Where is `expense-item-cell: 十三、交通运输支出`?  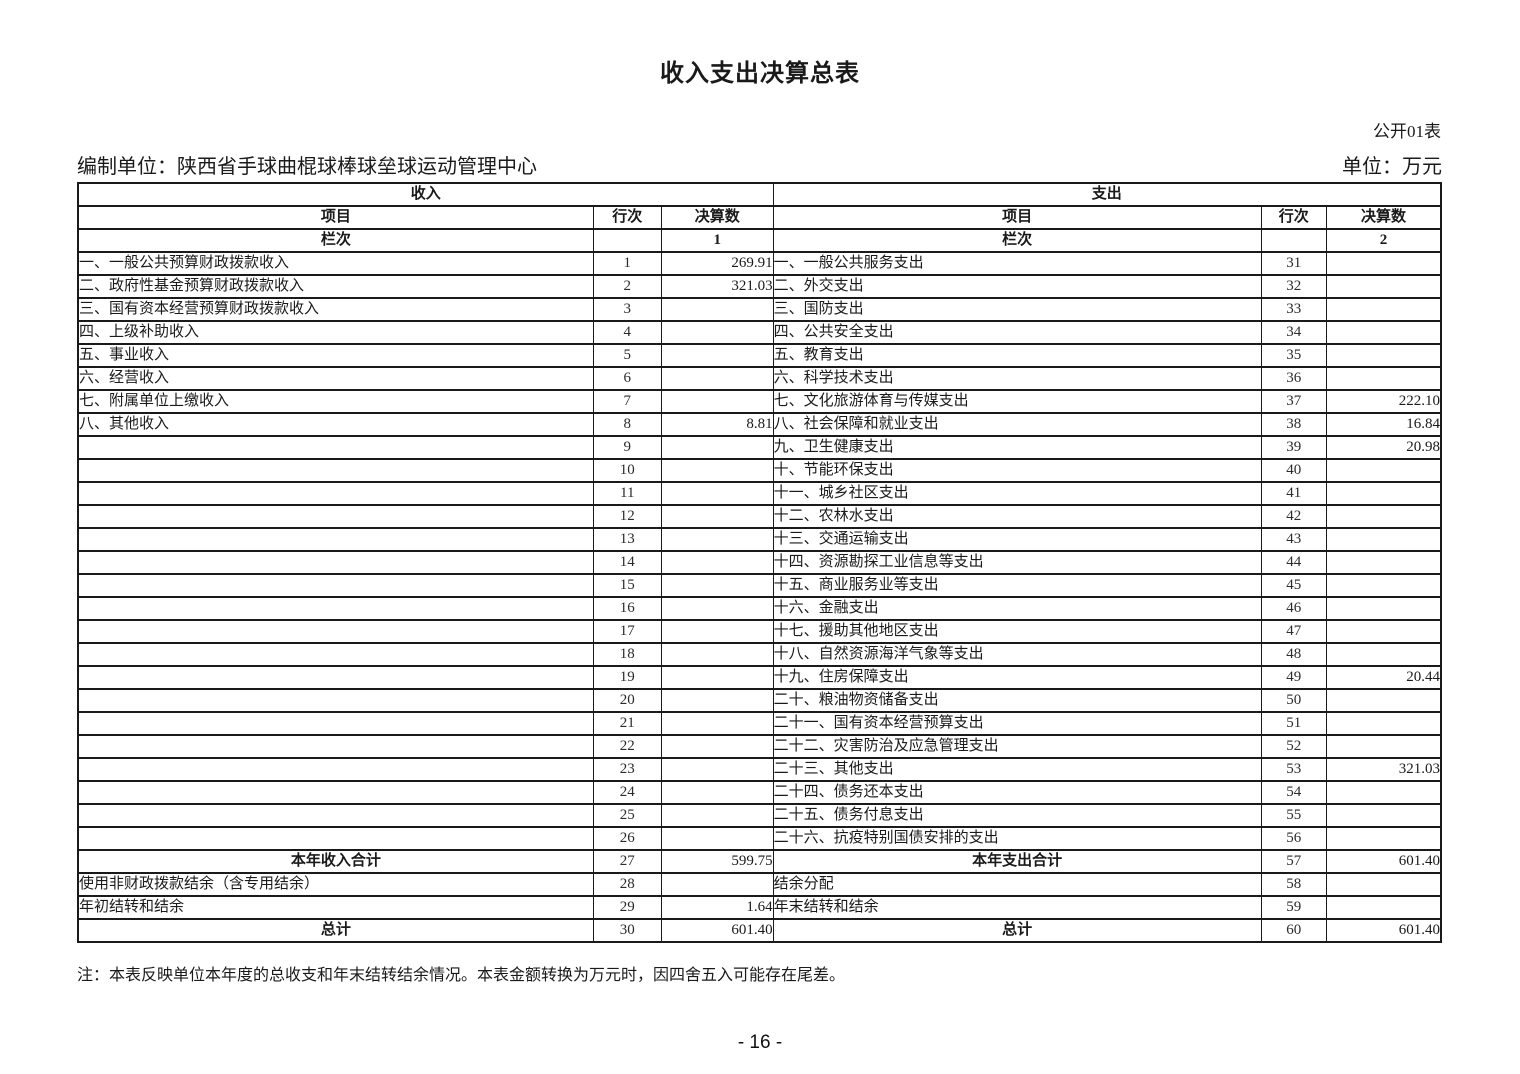
expense-item-cell: 十三、交通运输支出 is located at coordinates (1017, 539).